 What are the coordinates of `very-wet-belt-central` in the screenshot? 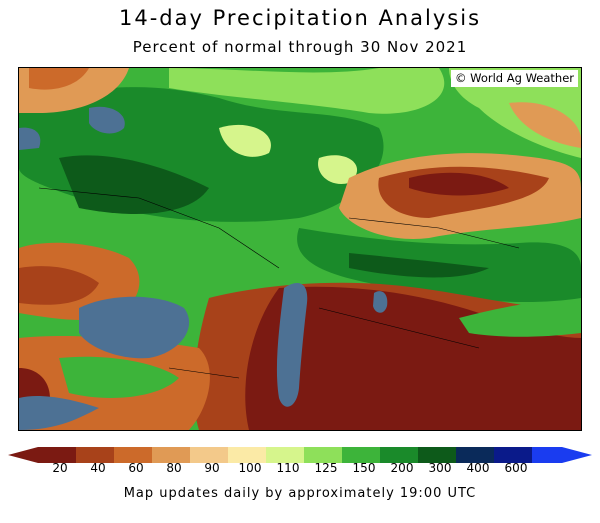 It's located at (419, 265).